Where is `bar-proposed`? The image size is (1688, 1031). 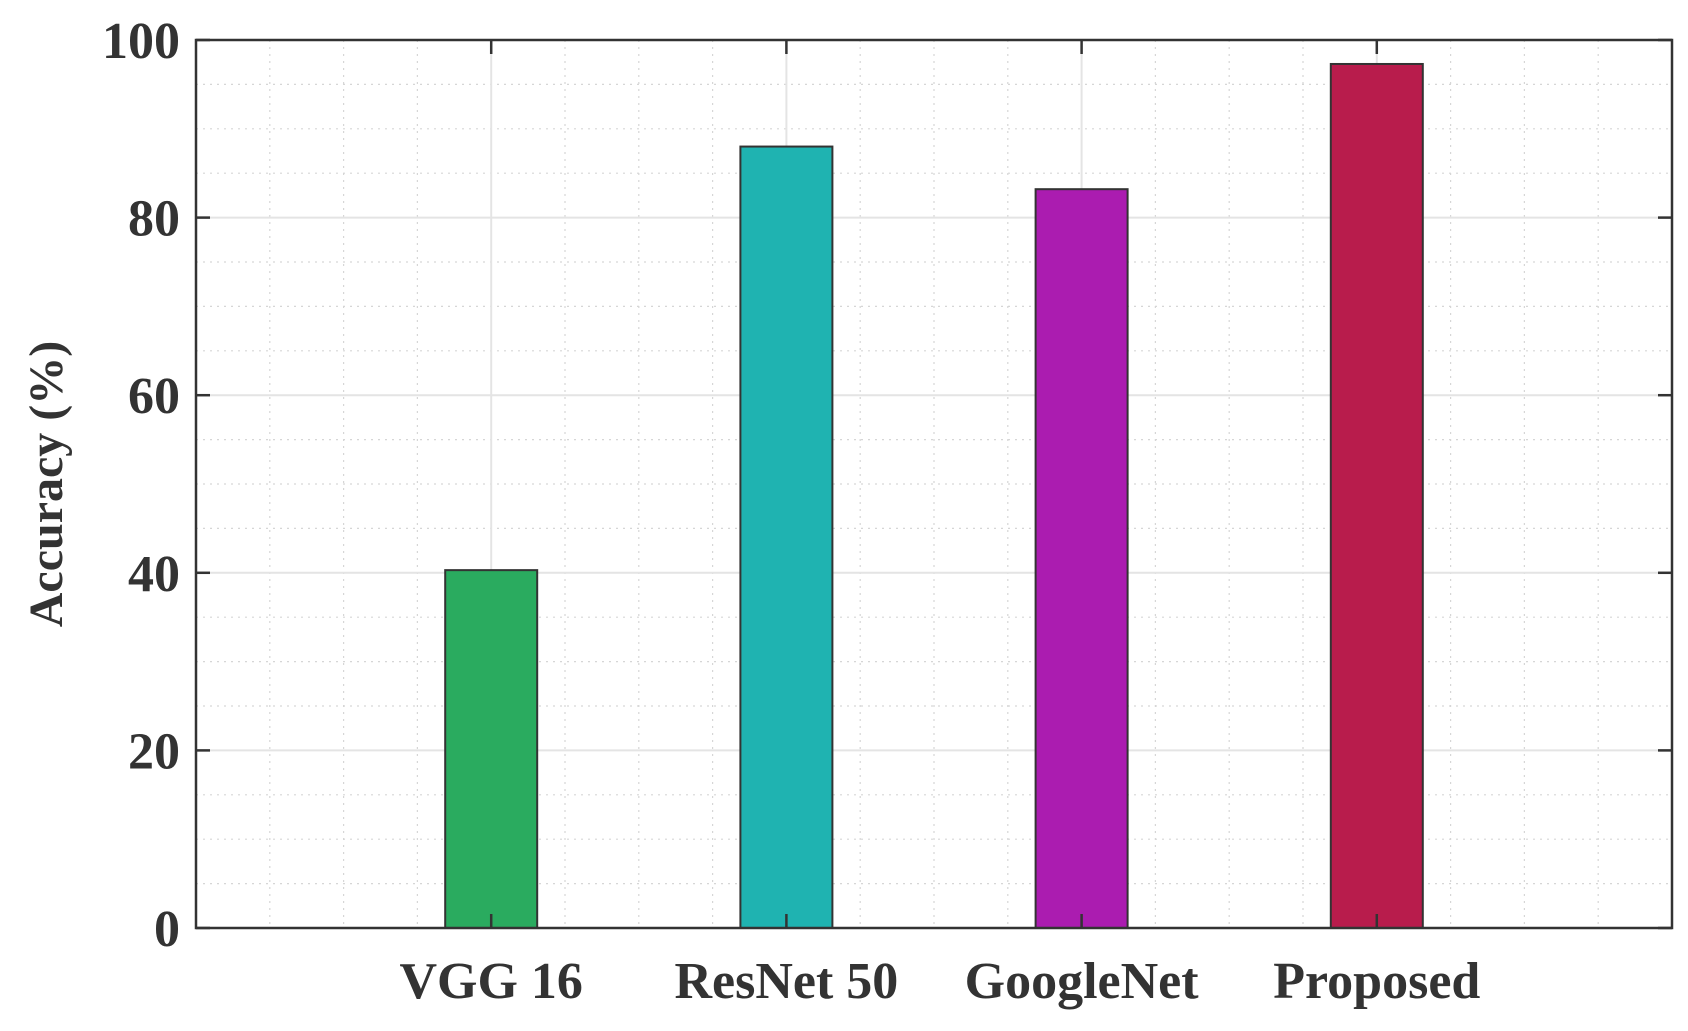
bar-proposed is located at coordinates (1376, 495).